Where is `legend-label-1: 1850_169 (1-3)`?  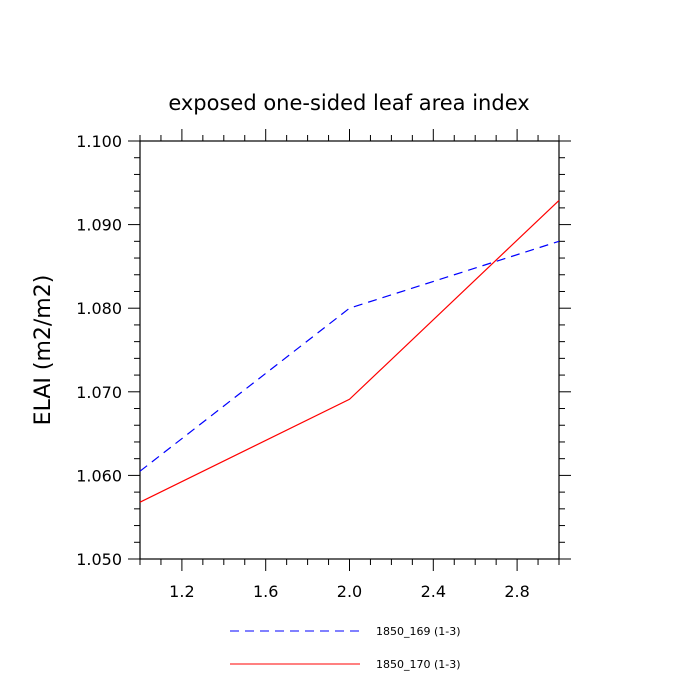 legend-label-1: 1850_169 (1-3) is located at coordinates (418, 631).